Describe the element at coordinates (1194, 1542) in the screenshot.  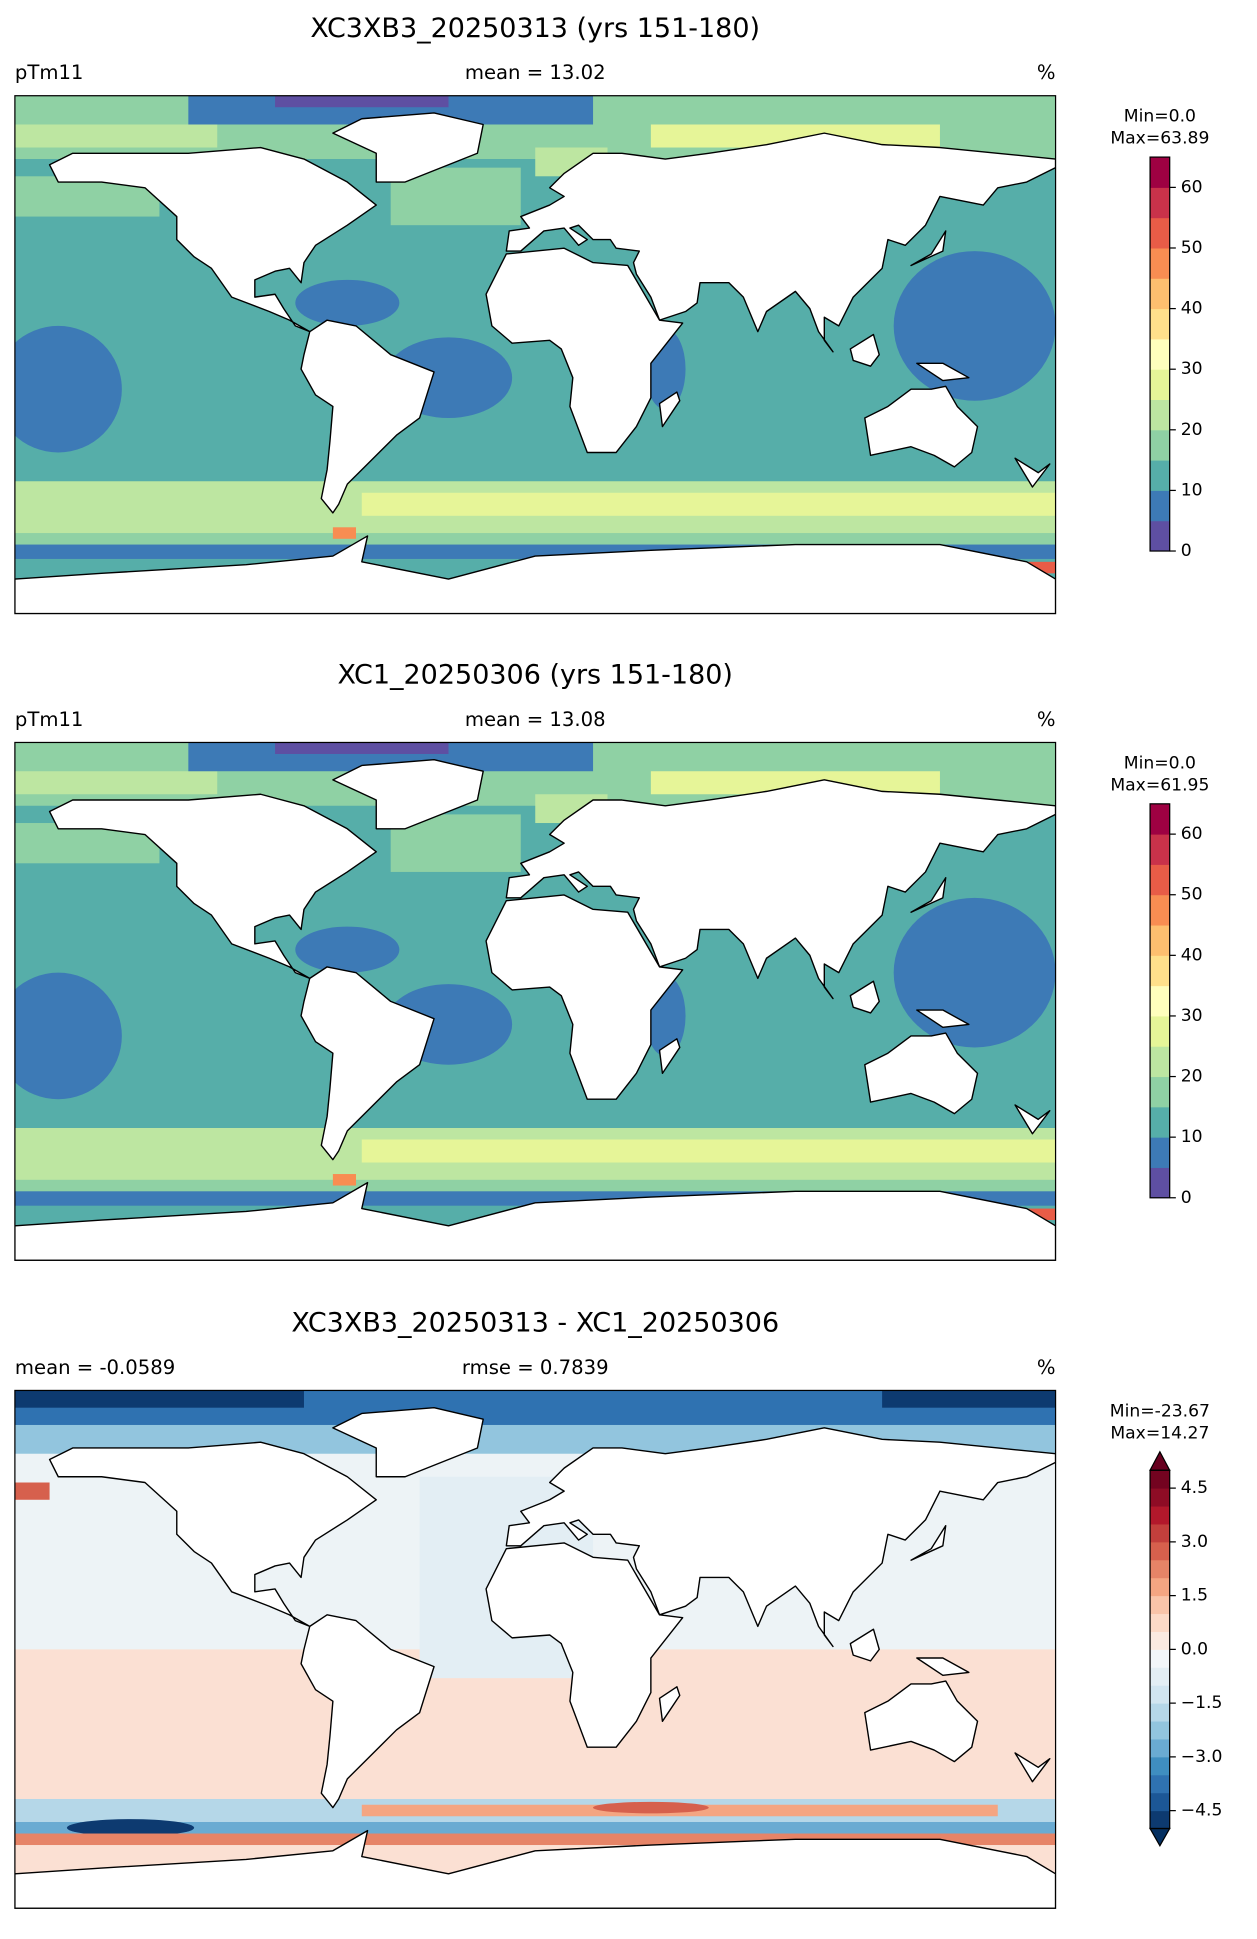
I see `colorbar-tick-label: 3.0` at that location.